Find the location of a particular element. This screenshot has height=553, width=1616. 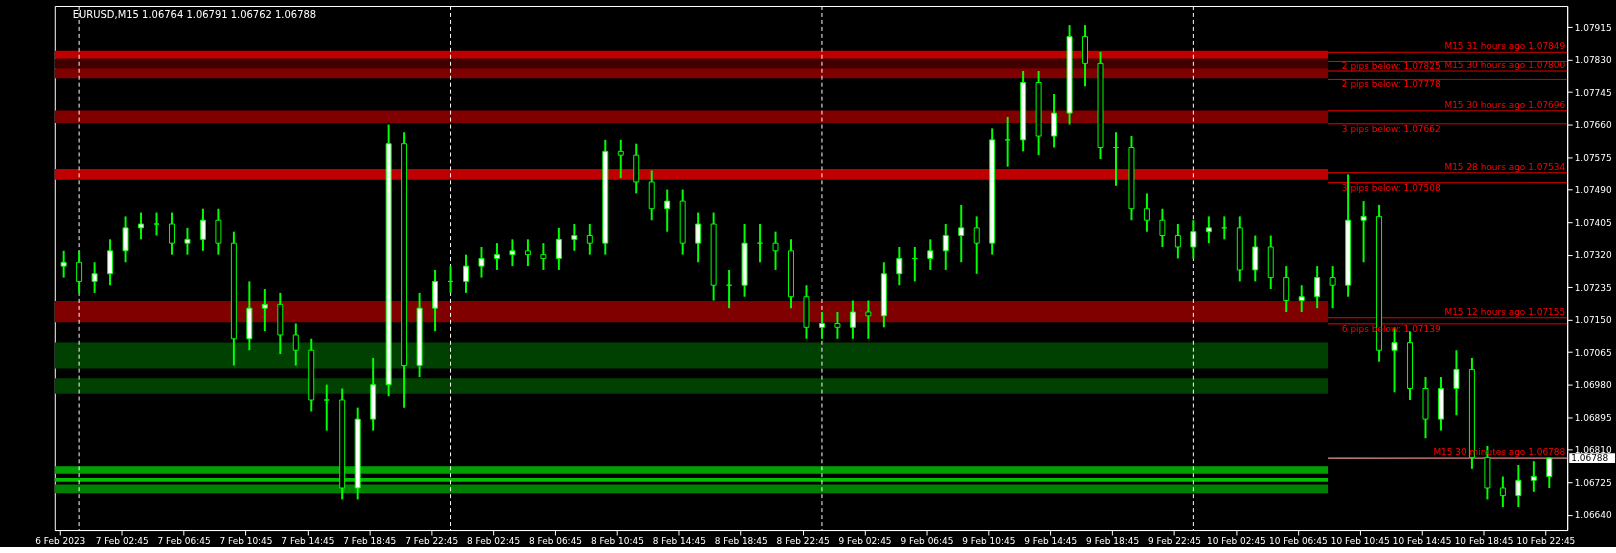

y-tick-label: 1.07830 is located at coordinates (1593, 60).